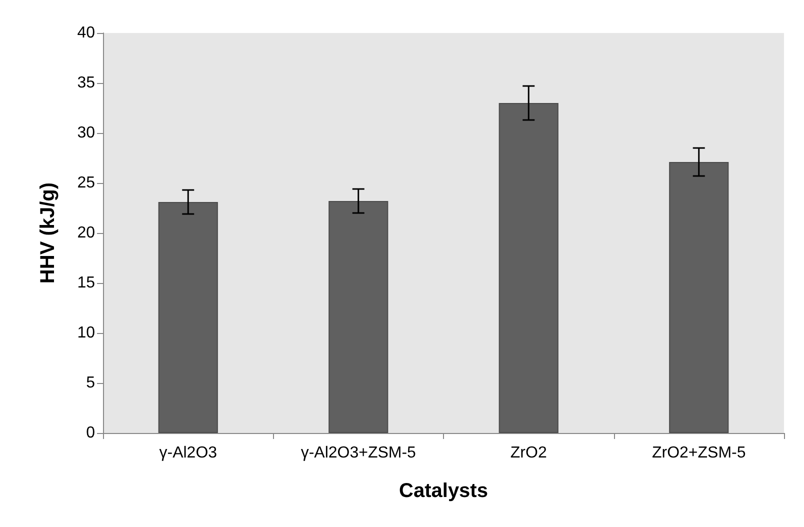  Describe the element at coordinates (91, 383) in the screenshot. I see `y-tick-label: 5` at that location.